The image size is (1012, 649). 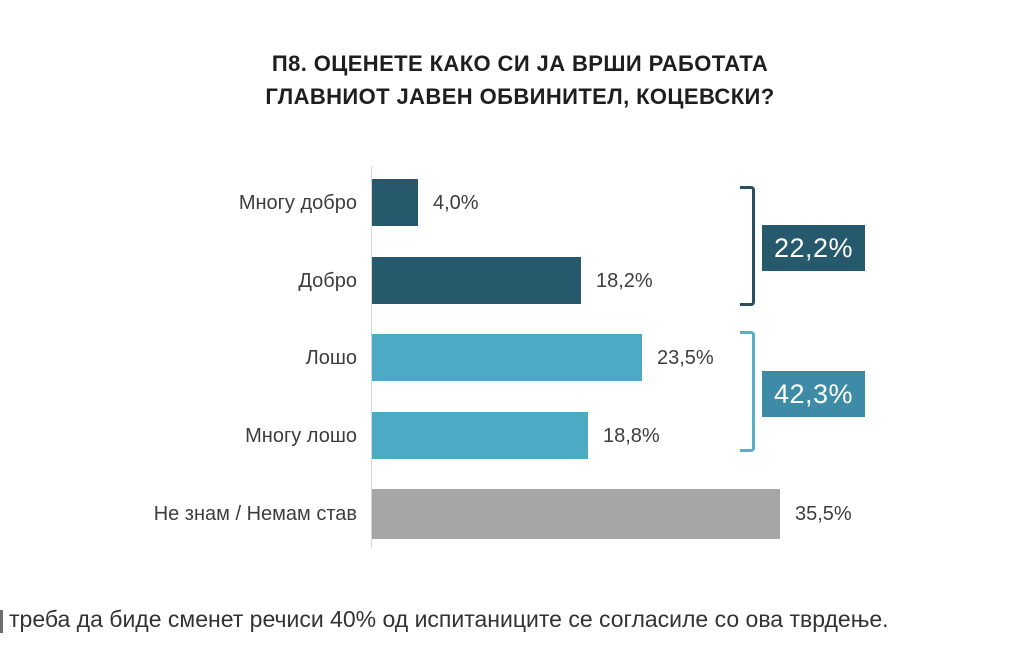 I want to click on clipped-character-fragment, so click(x=1, y=621).